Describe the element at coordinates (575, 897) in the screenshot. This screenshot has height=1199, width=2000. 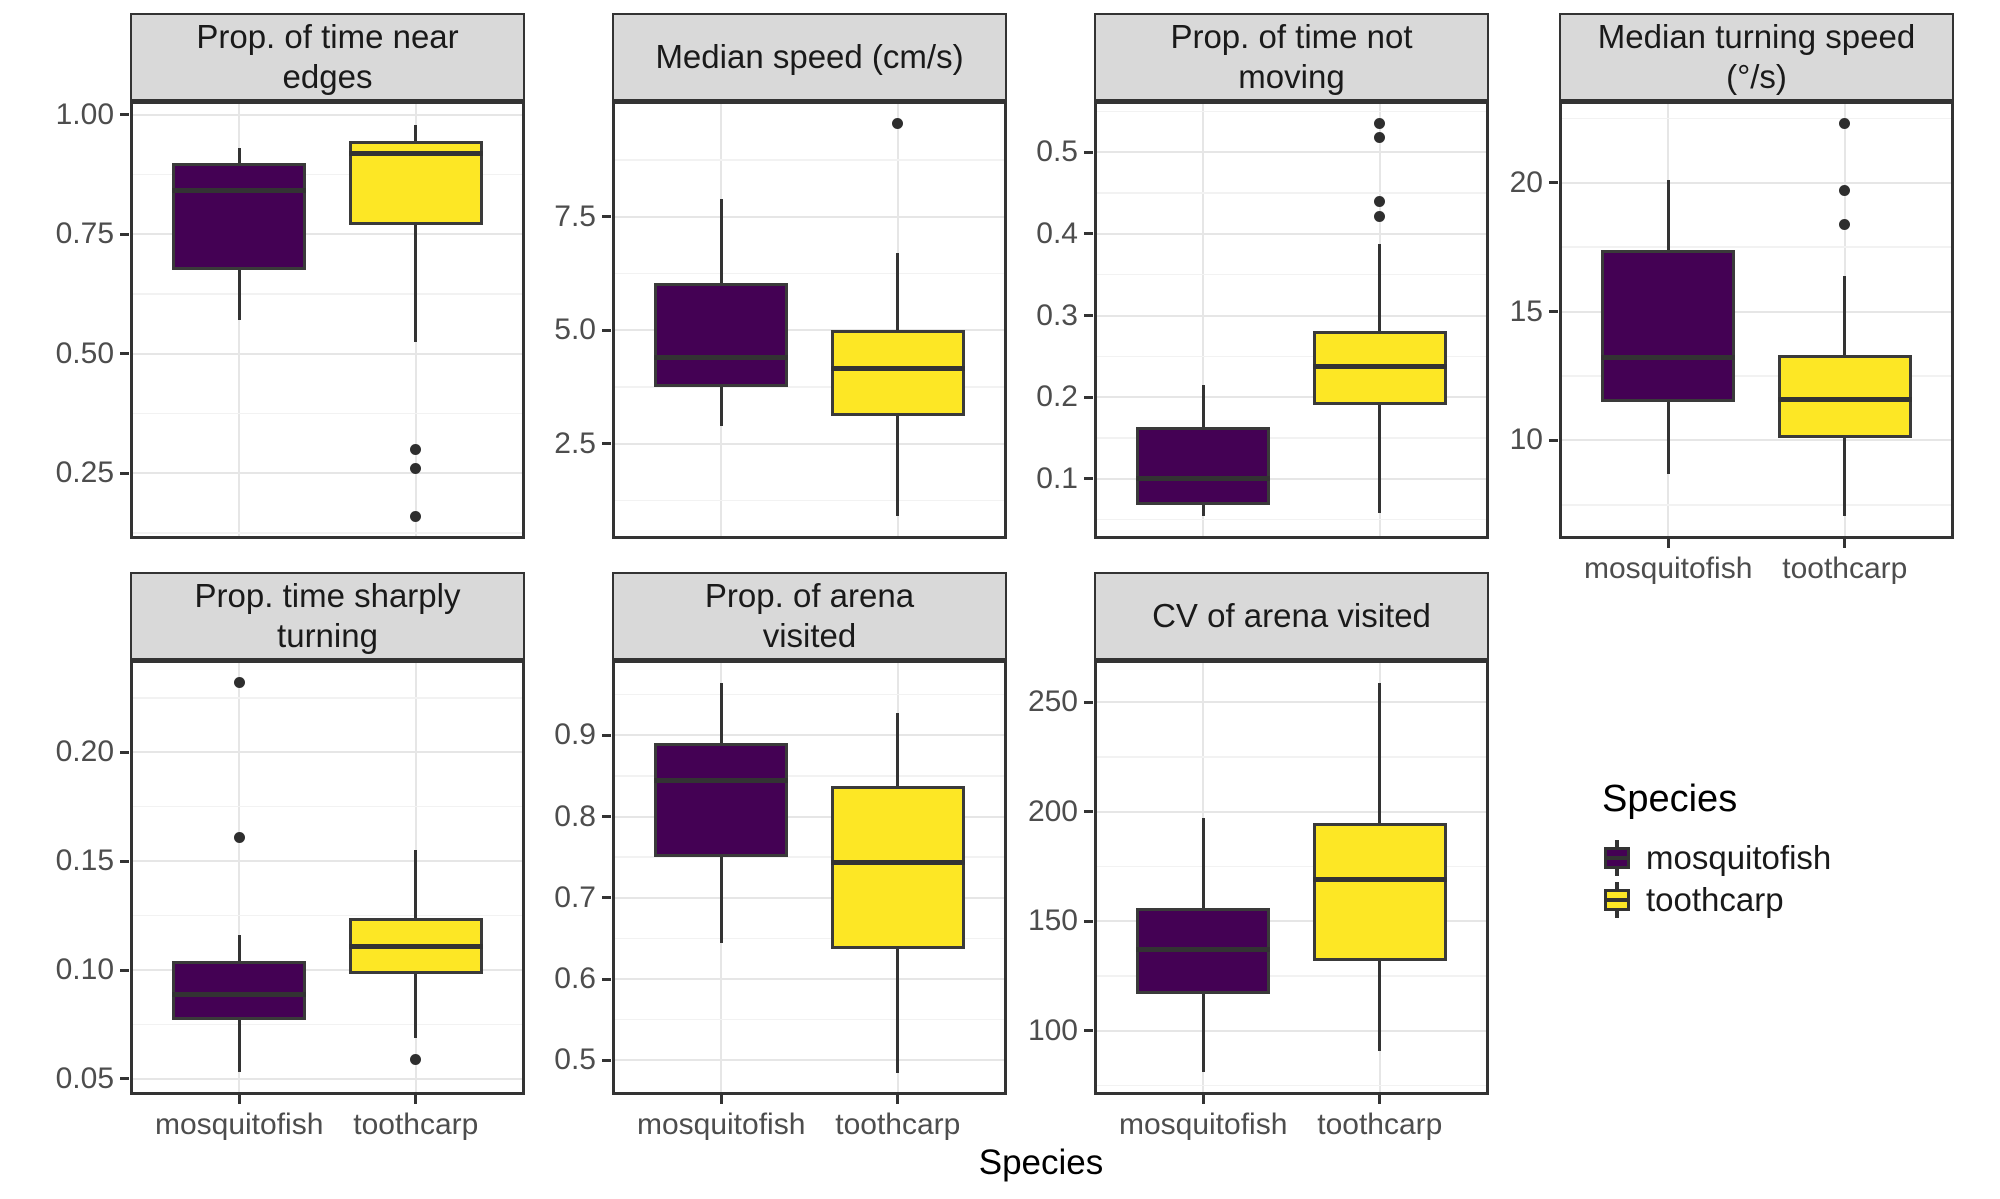
I see `y-tick-label: 0.7` at that location.